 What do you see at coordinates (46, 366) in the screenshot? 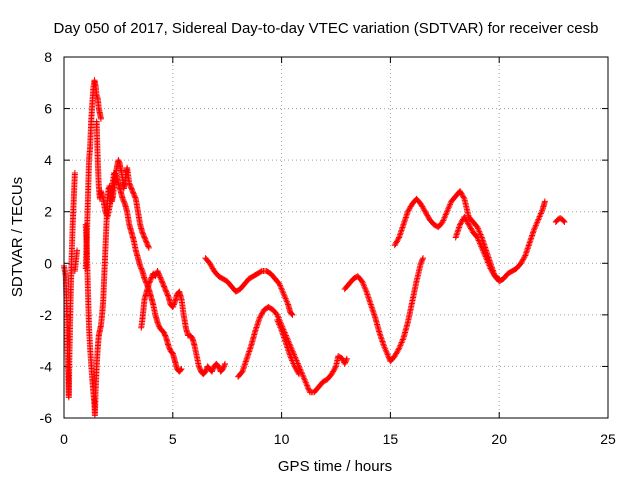
I see `y-tick-label: -4` at bounding box center [46, 366].